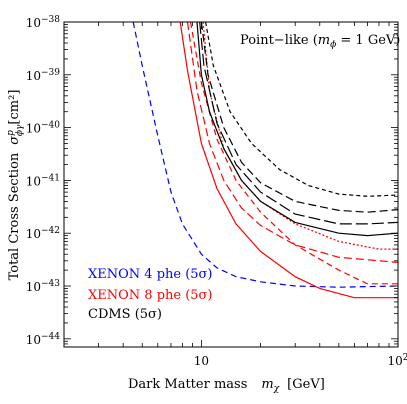  What do you see at coordinates (226, 385) in the screenshot?
I see `x-axis-label: Dark Matter mass mχ [GeV]` at bounding box center [226, 385].